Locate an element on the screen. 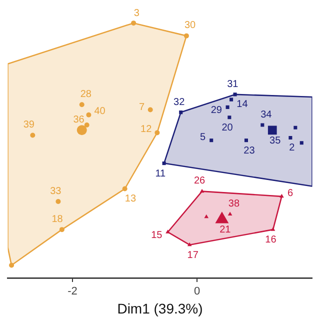  annotation: 17 is located at coordinates (193, 256).